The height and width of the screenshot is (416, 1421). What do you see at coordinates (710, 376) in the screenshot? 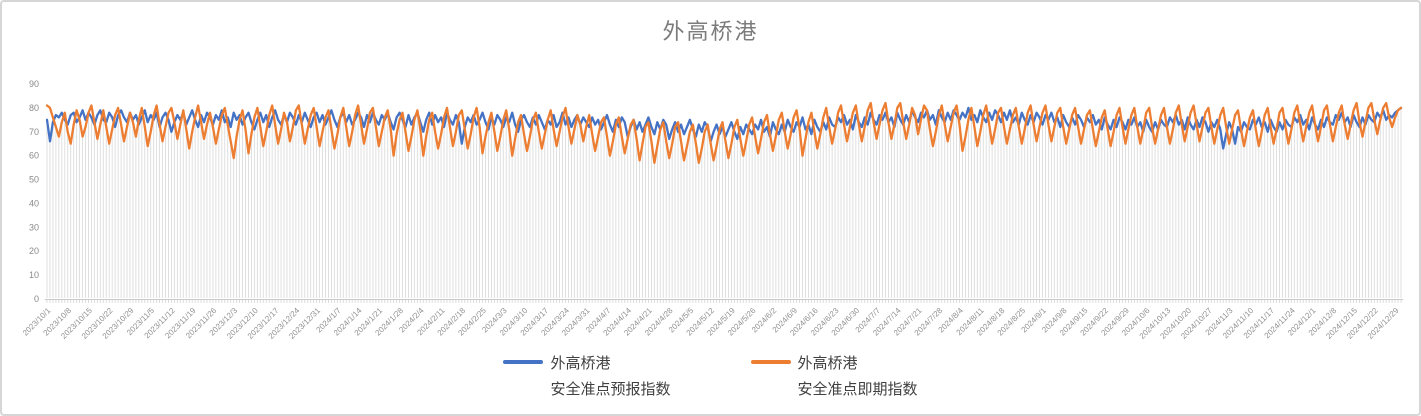
I see `legend: 外高桥港 安全准点预报指数 外高桥港 安全准点即期指数` at bounding box center [710, 376].